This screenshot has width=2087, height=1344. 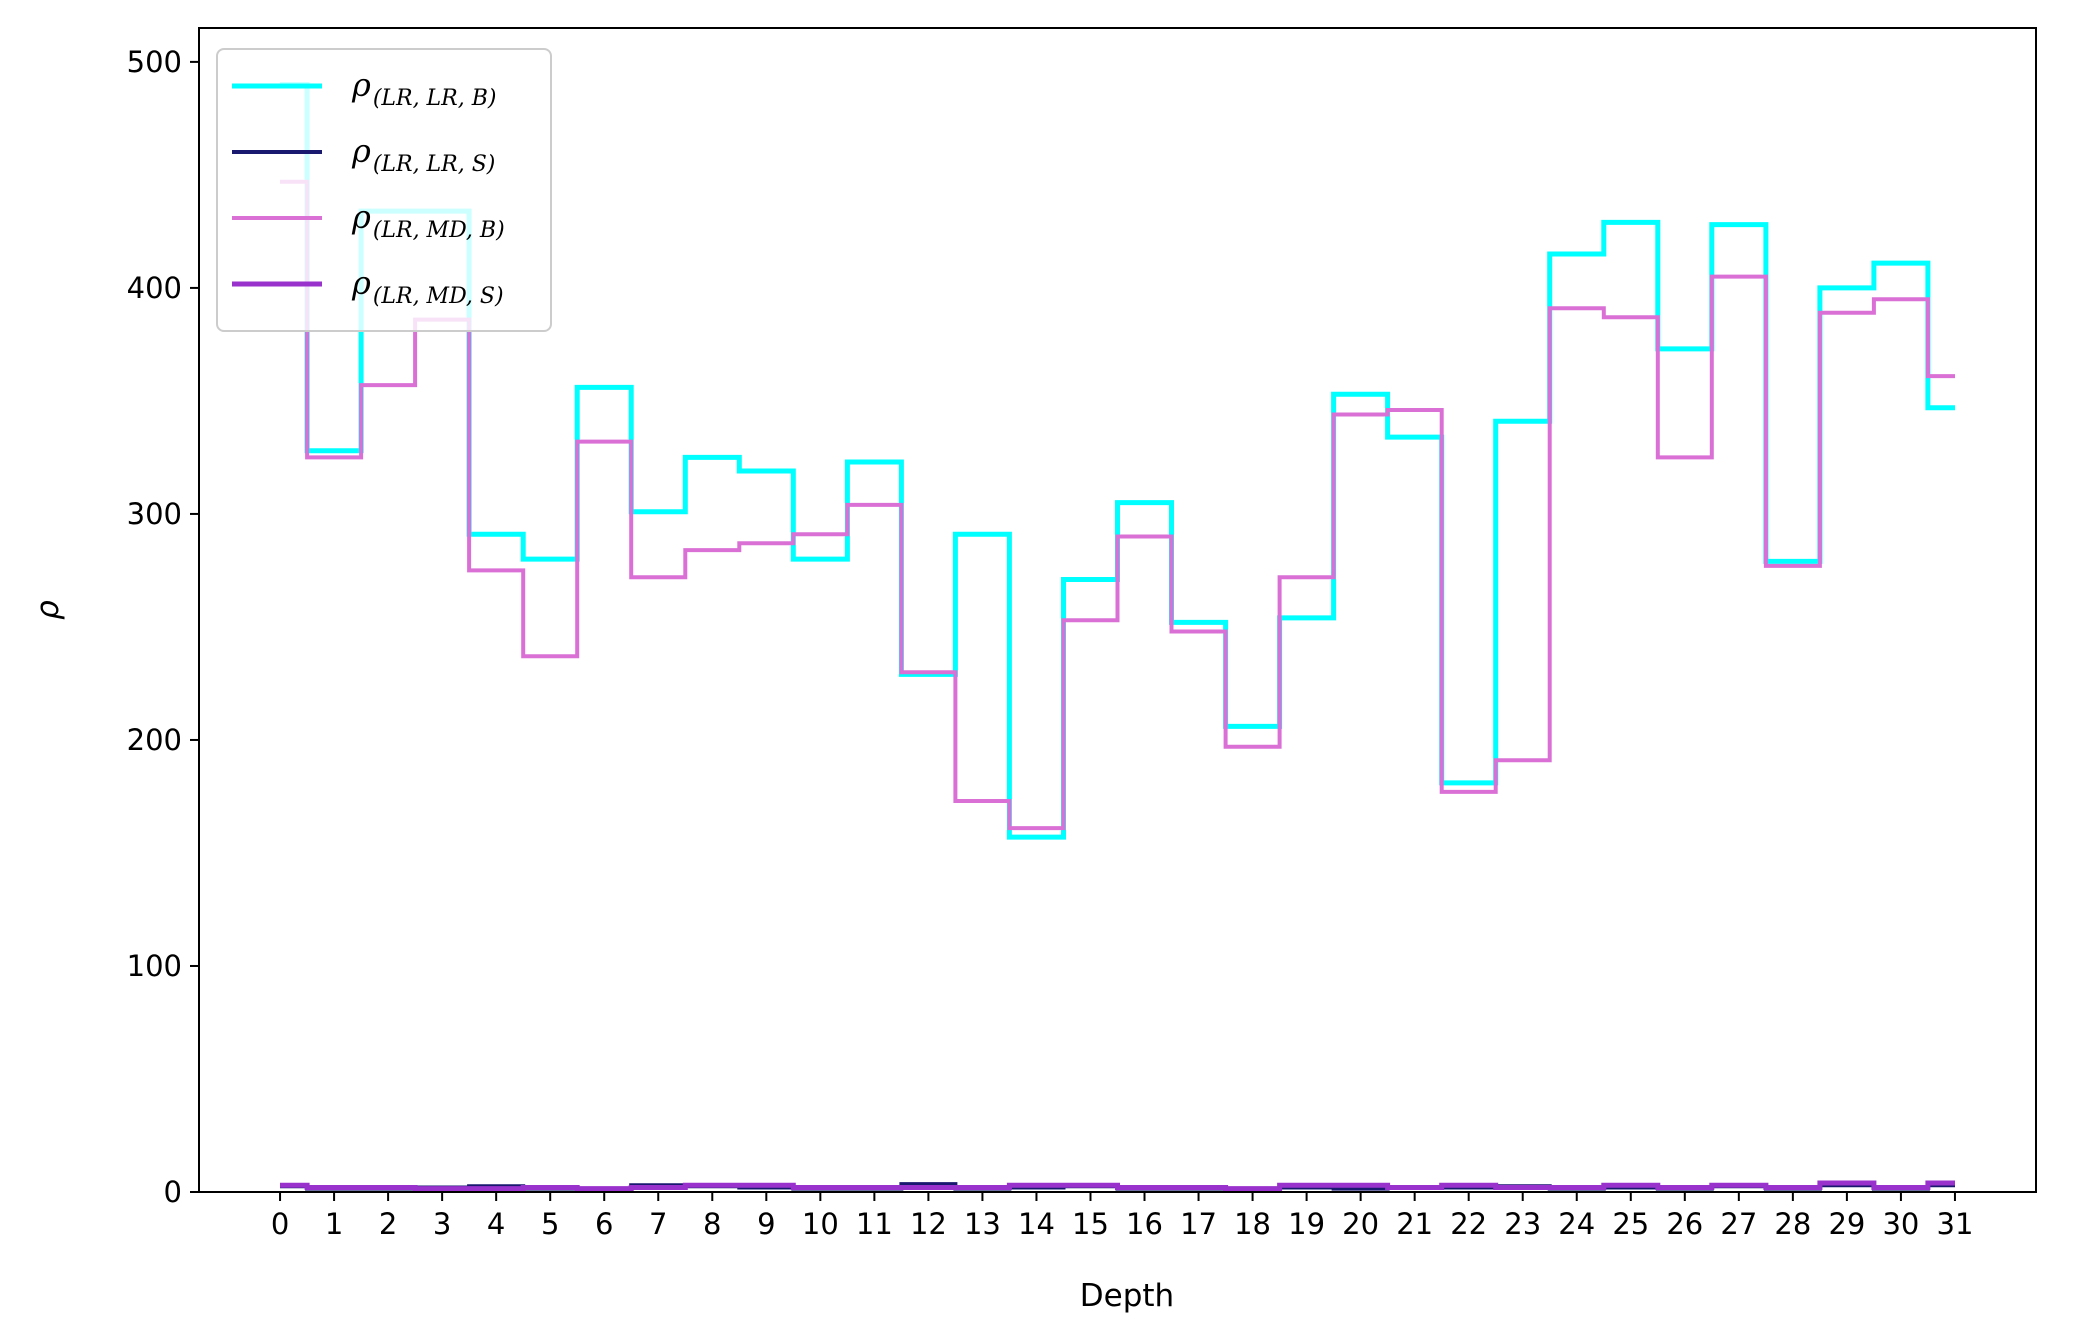 I want to click on x-tick-label: 24, so click(x=1576, y=1224).